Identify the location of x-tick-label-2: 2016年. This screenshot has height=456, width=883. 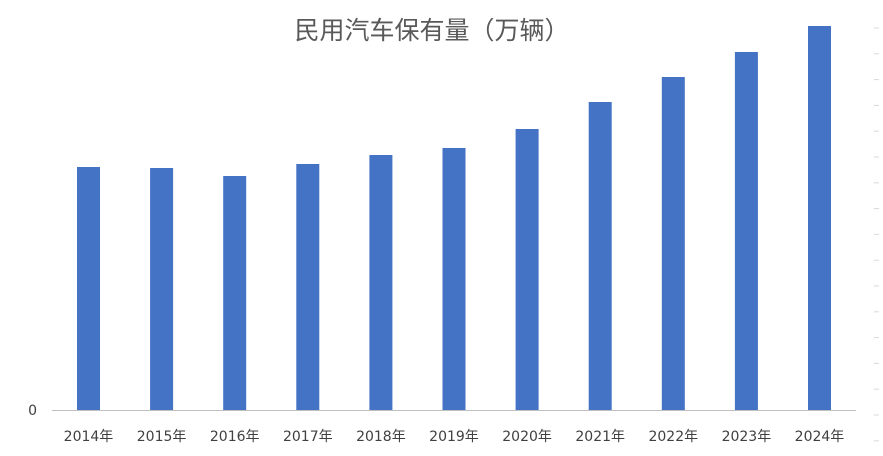
(235, 437).